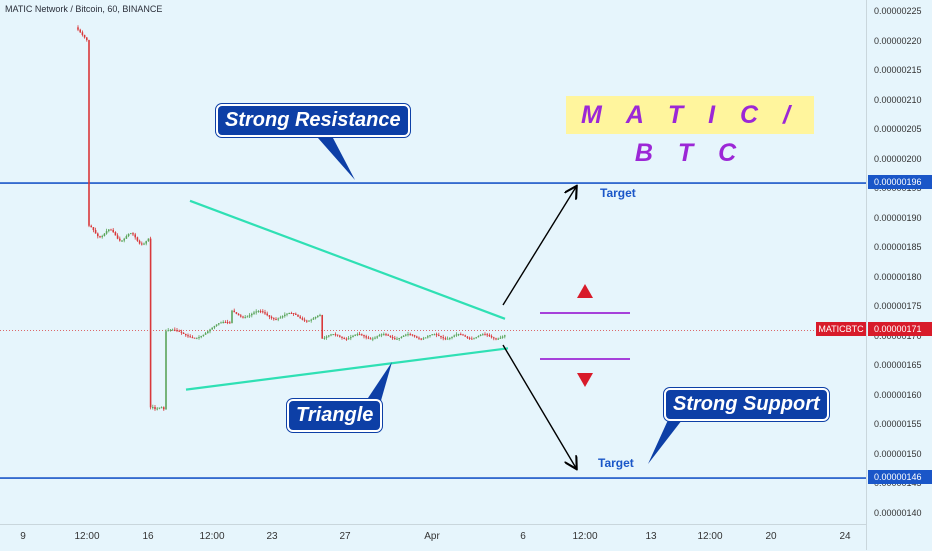 The image size is (932, 551). Describe the element at coordinates (771, 536) in the screenshot. I see `x-tick-label: 20` at that location.